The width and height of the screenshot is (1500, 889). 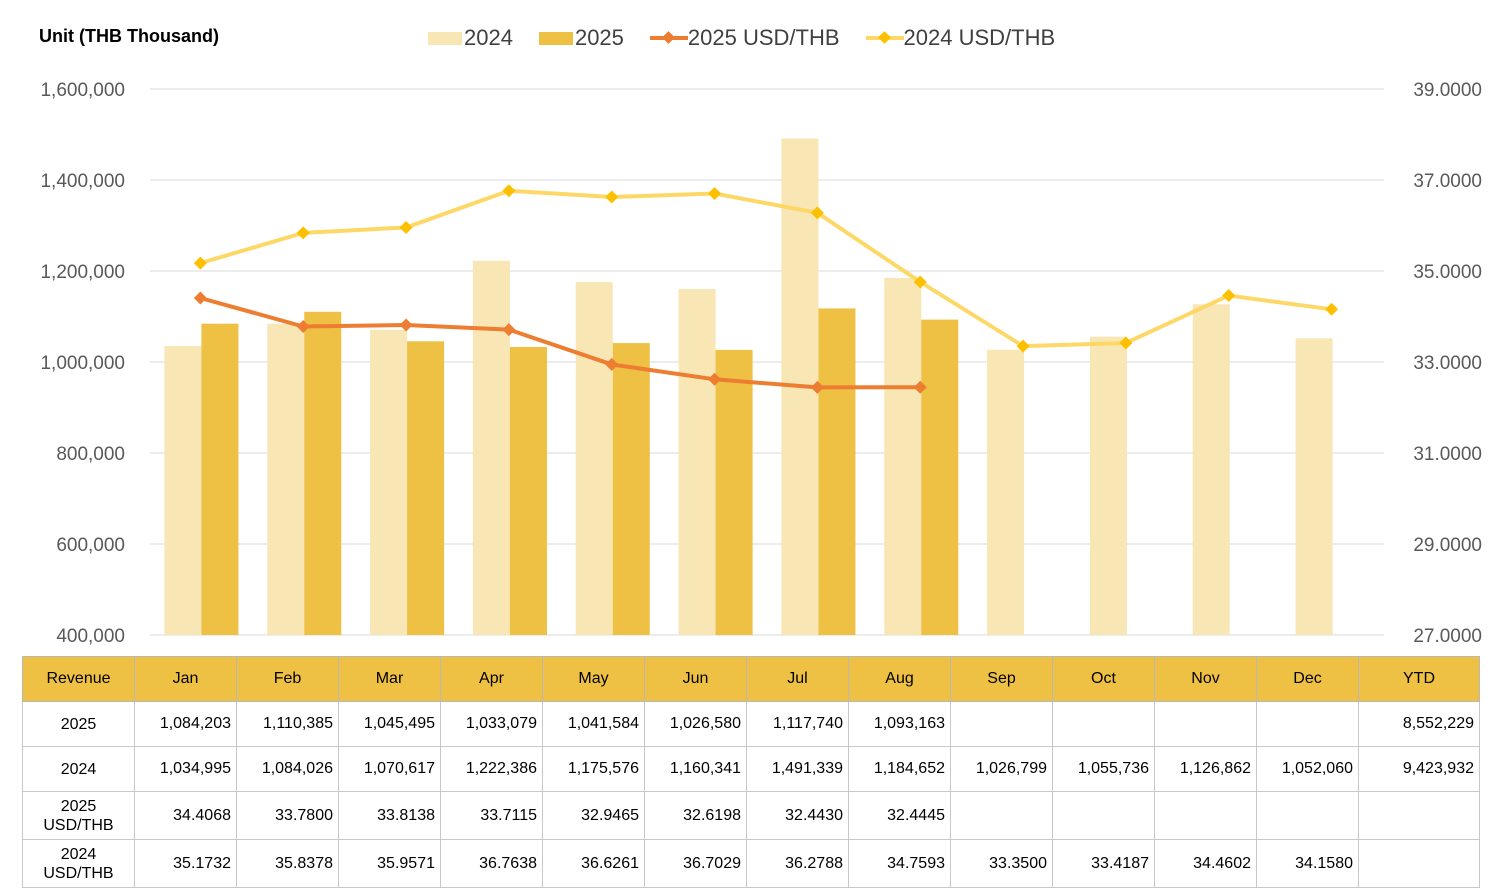 I want to click on legend-item-2025: 2025, so click(x=581, y=38).